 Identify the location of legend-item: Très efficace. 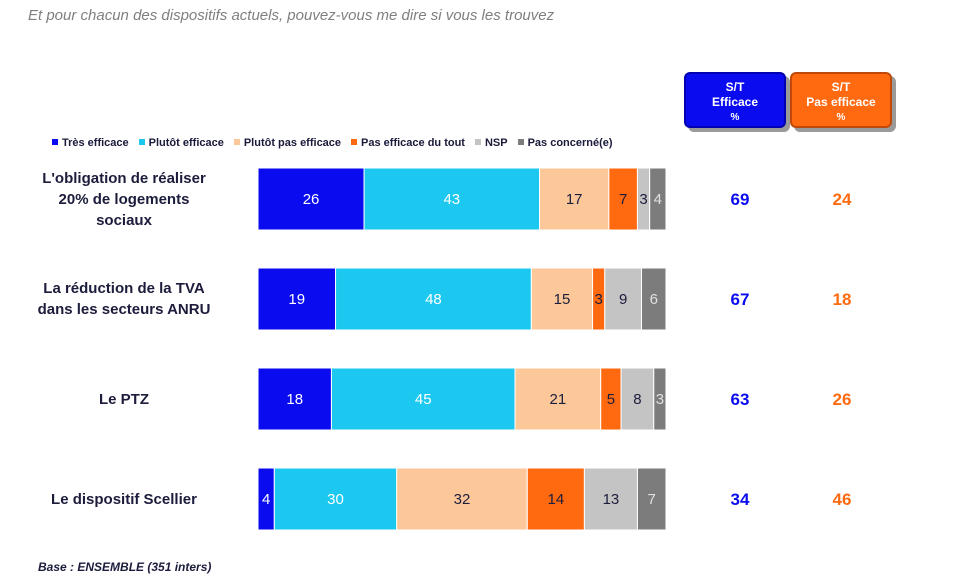
(90, 143).